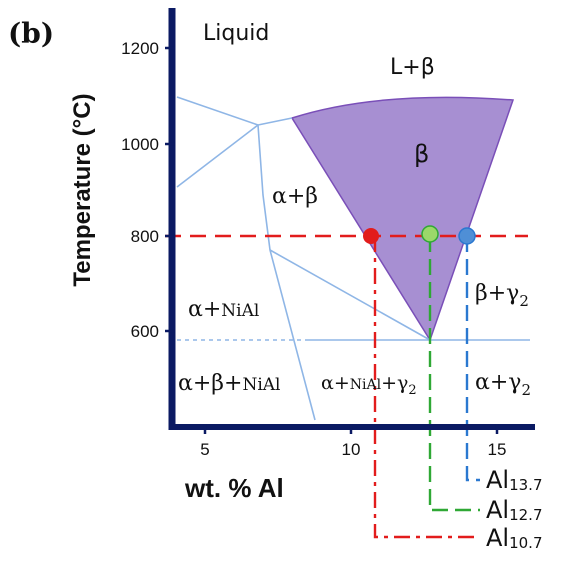 This screenshot has height=561, width=565. What do you see at coordinates (514, 480) in the screenshot?
I see `alloy-label-13-7: Al13.7` at bounding box center [514, 480].